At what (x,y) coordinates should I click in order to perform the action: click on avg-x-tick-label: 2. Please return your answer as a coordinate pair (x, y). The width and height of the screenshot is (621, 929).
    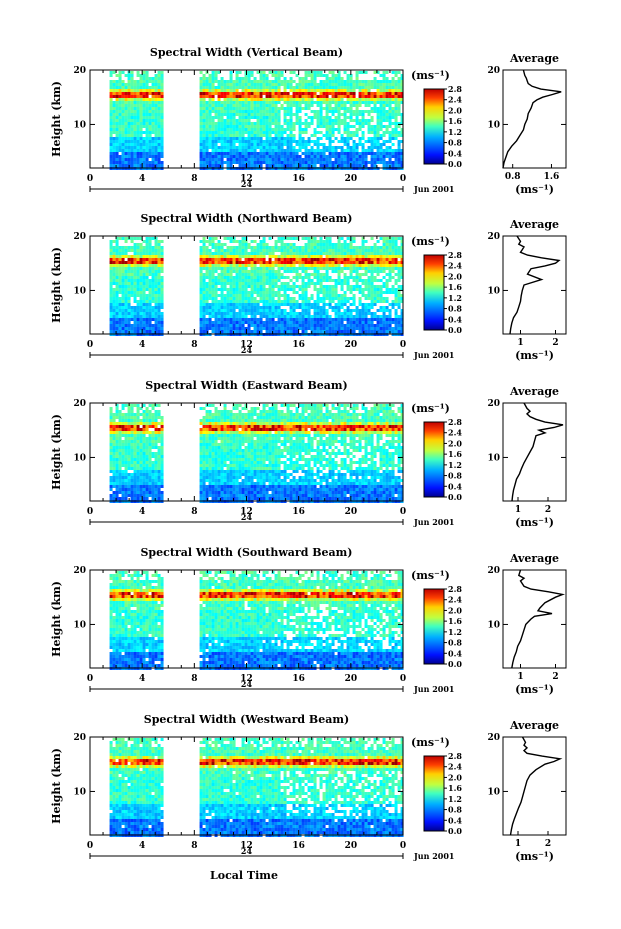
    Looking at the image, I should click on (555, 343).